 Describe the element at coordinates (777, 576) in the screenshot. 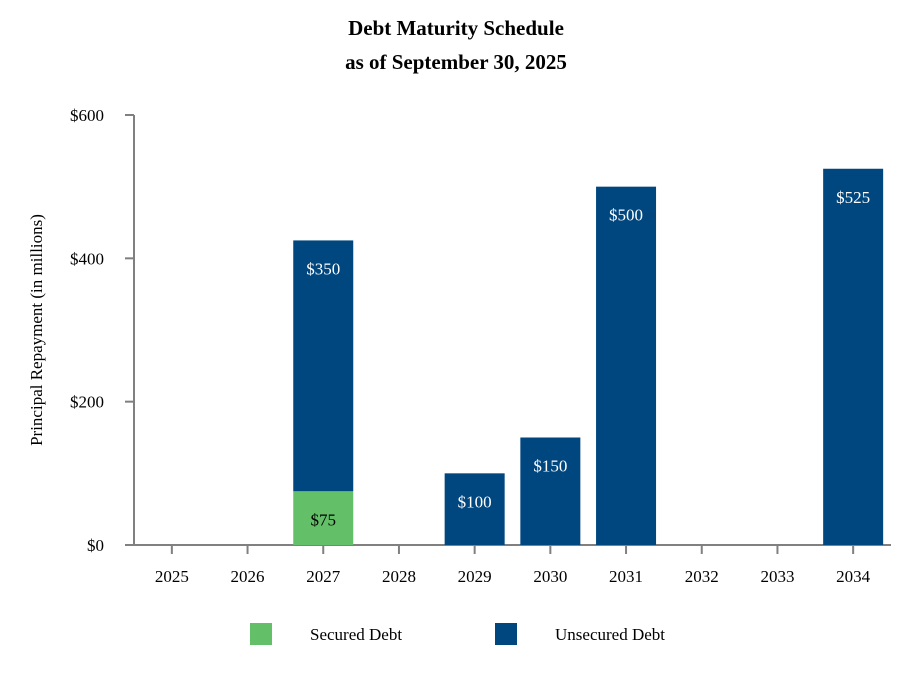

I see `x-tick-label: 2033` at that location.